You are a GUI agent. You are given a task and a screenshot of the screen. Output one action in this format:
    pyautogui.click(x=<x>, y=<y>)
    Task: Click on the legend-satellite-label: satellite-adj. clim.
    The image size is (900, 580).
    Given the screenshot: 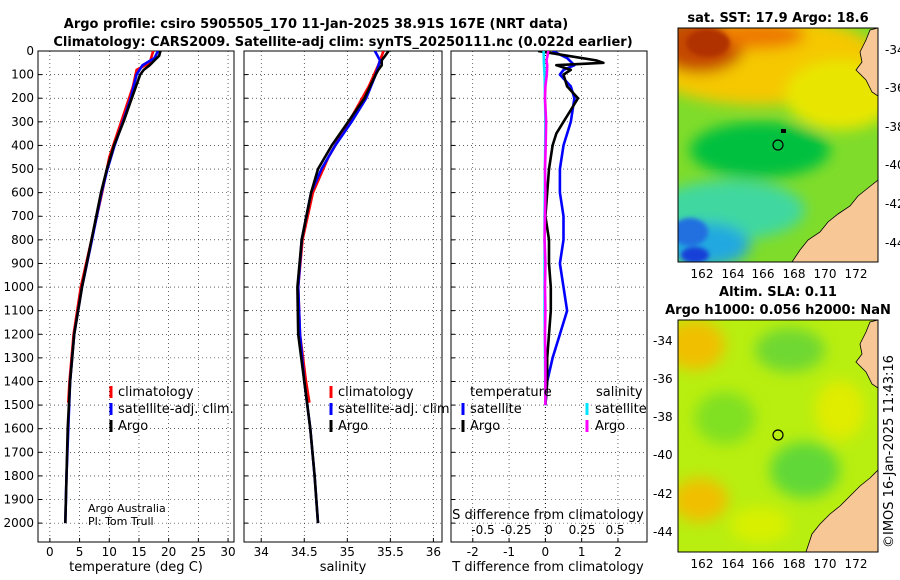 What is the action you would take?
    pyautogui.click(x=396, y=409)
    